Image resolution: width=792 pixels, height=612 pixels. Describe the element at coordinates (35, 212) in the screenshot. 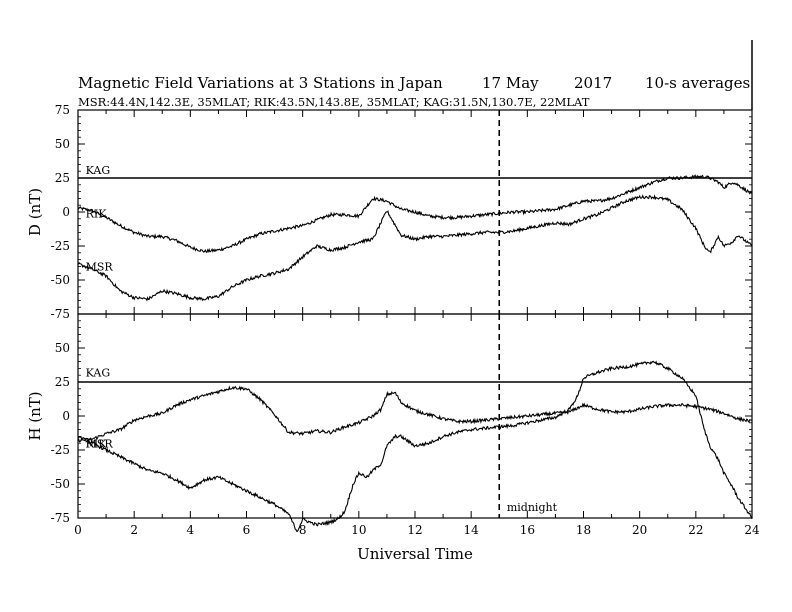

I see `y-axis-label: D (nT)` at that location.